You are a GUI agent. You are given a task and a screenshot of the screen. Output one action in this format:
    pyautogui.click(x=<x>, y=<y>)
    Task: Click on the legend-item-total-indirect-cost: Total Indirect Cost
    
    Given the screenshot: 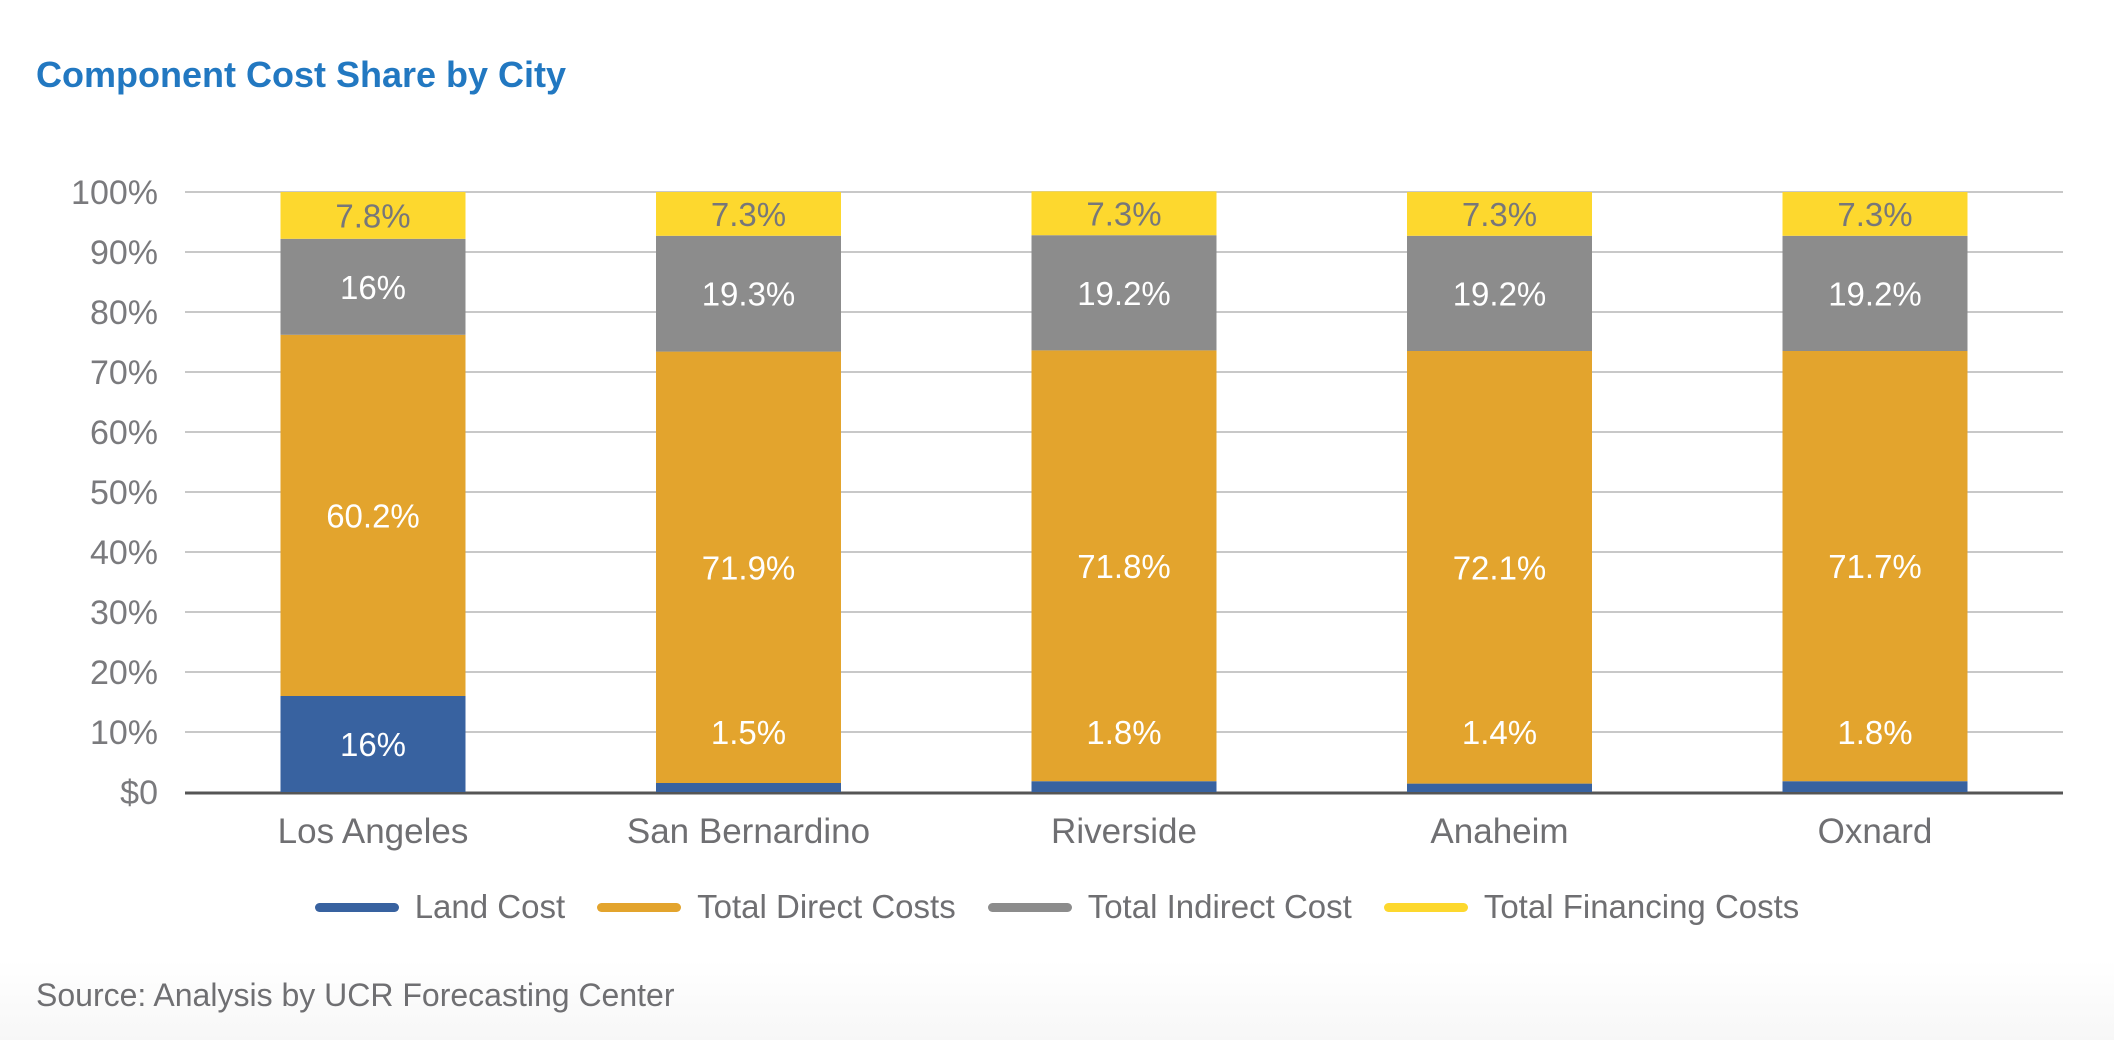 What is the action you would take?
    pyautogui.click(x=1169, y=907)
    